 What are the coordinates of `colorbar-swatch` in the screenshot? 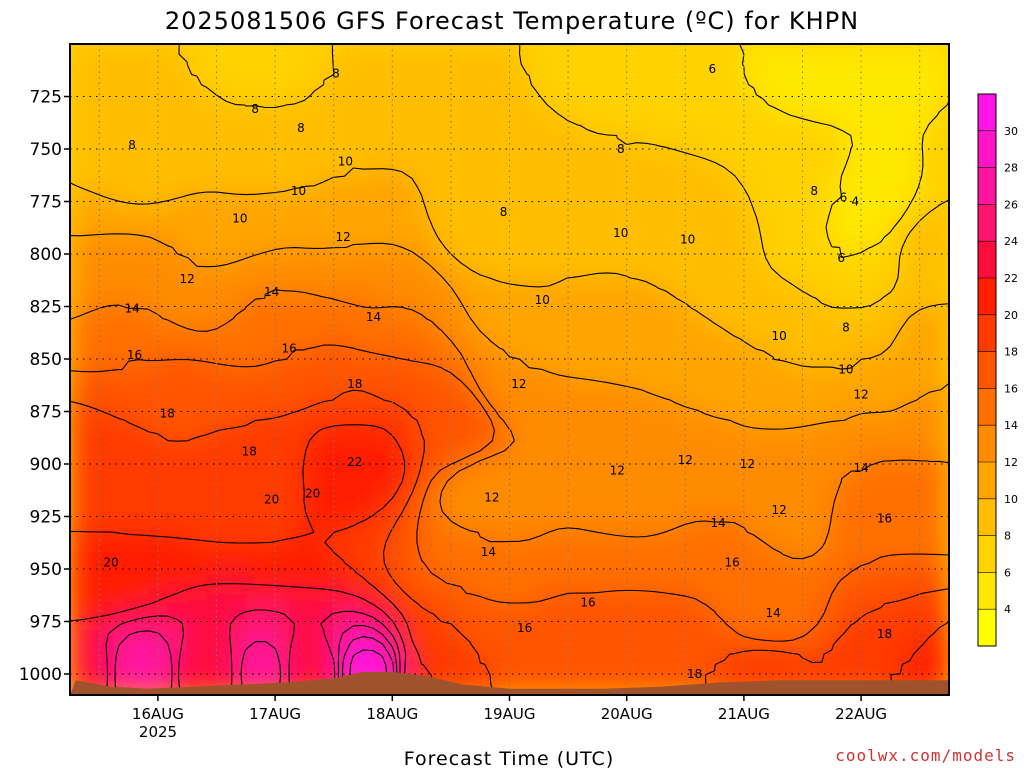 It's located at (987, 627).